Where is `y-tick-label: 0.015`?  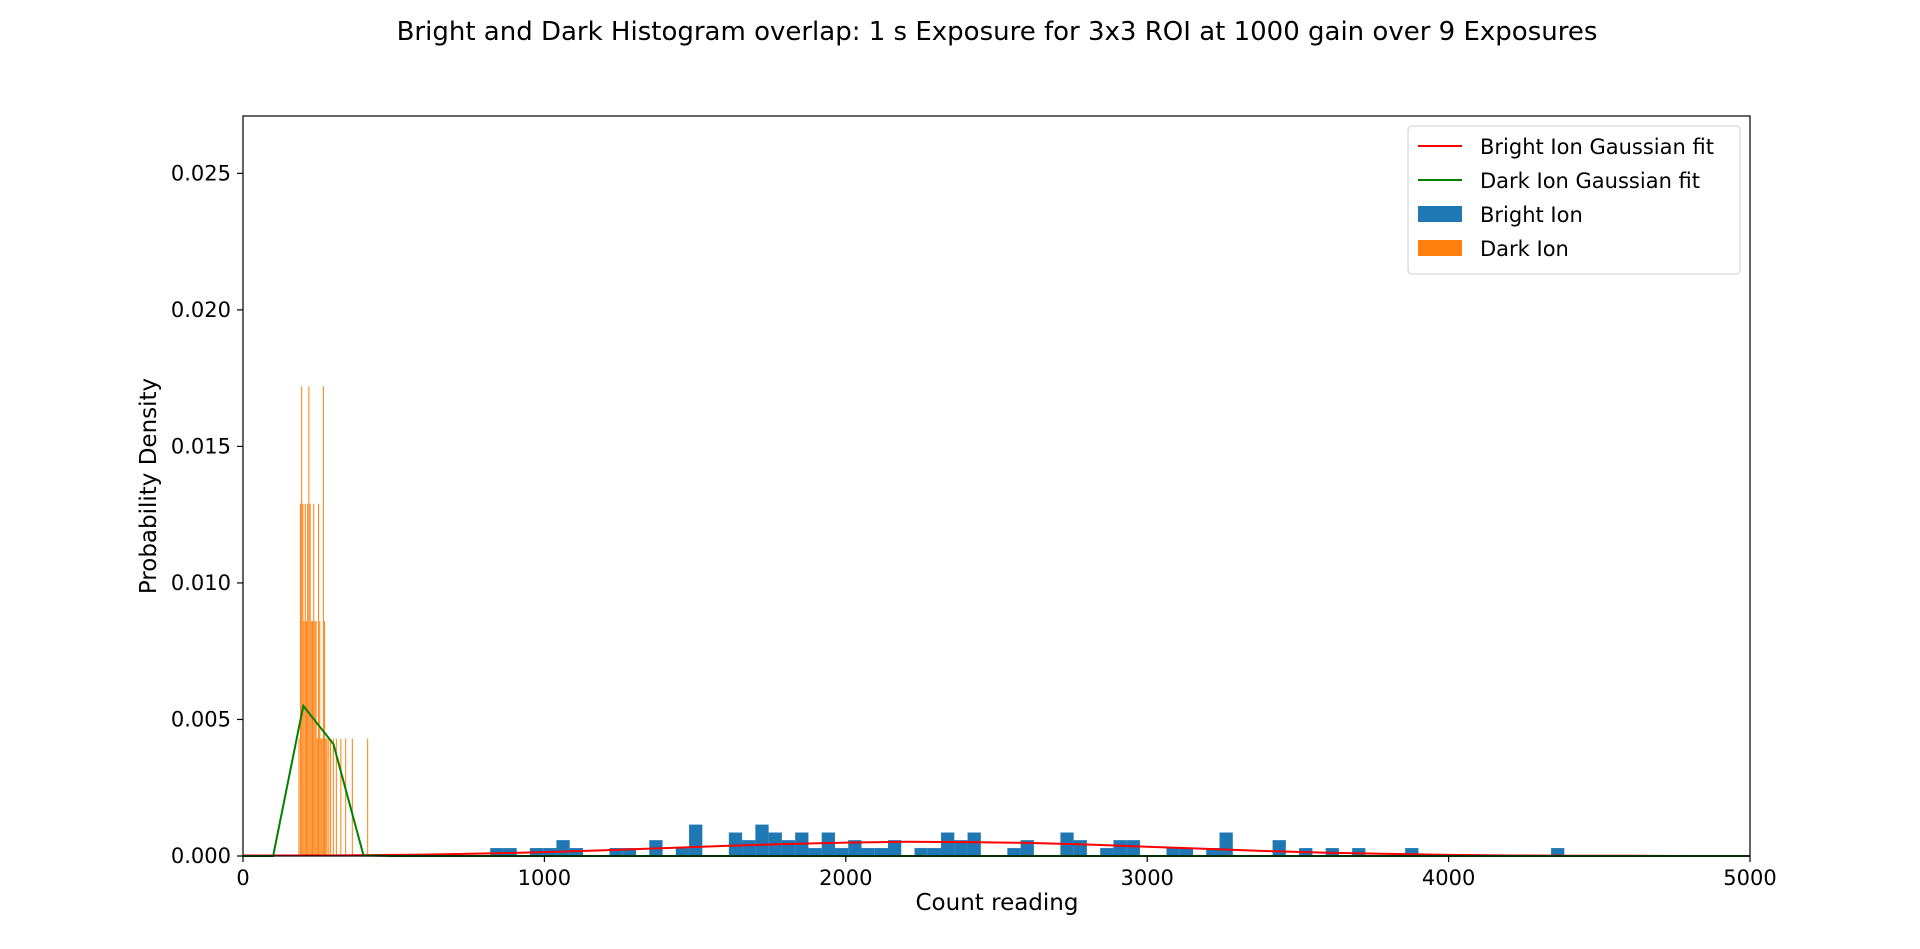
y-tick-label: 0.015 is located at coordinates (201, 446).